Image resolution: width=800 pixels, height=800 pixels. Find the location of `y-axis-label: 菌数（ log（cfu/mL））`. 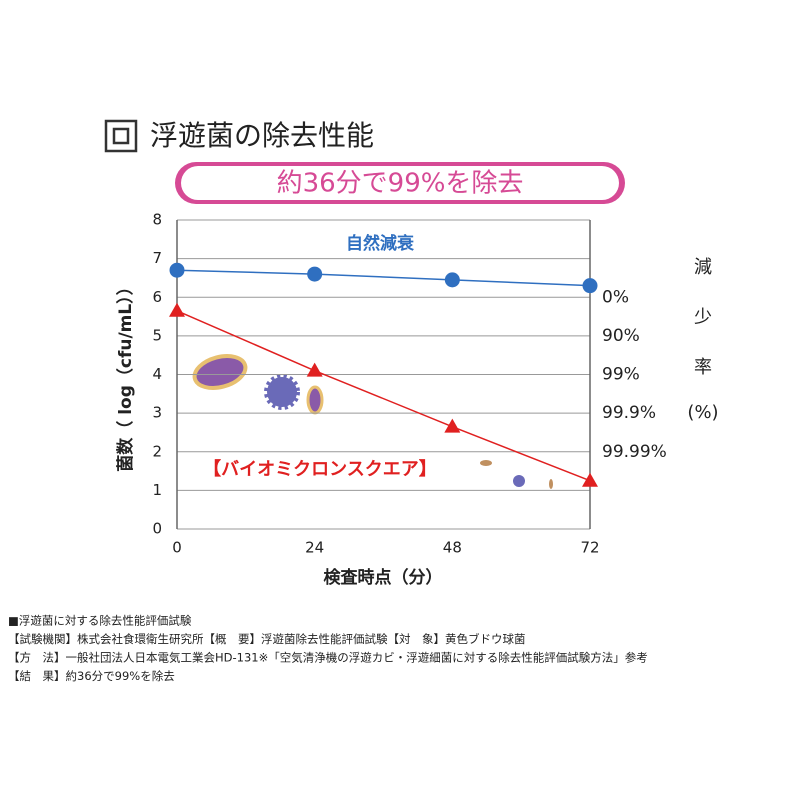

y-axis-label: 菌数（ log（cfu/mL）） is located at coordinates (125, 374).